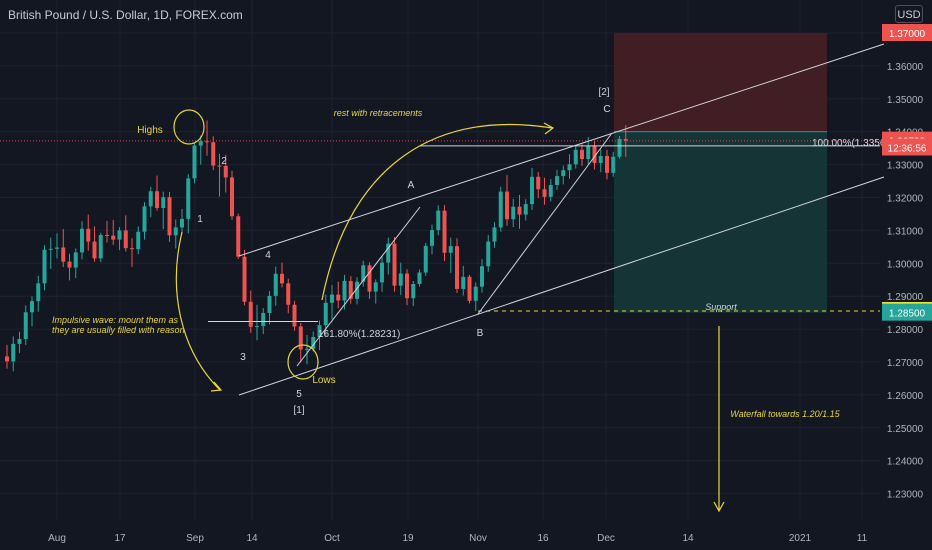 Image resolution: width=932 pixels, height=550 pixels. I want to click on wave-label-3: 3, so click(243, 357).